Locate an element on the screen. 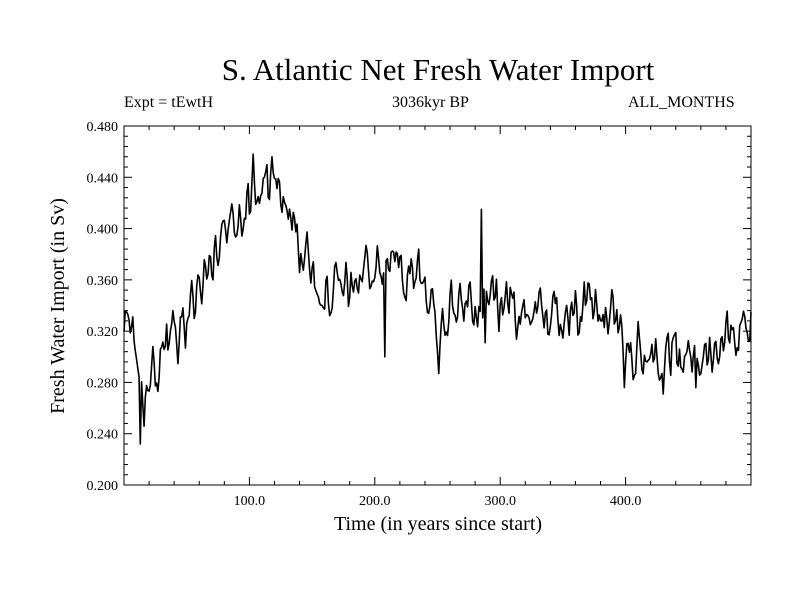 This screenshot has width=800, height=600. experiment-label: Expt = tEwtH is located at coordinates (169, 102).